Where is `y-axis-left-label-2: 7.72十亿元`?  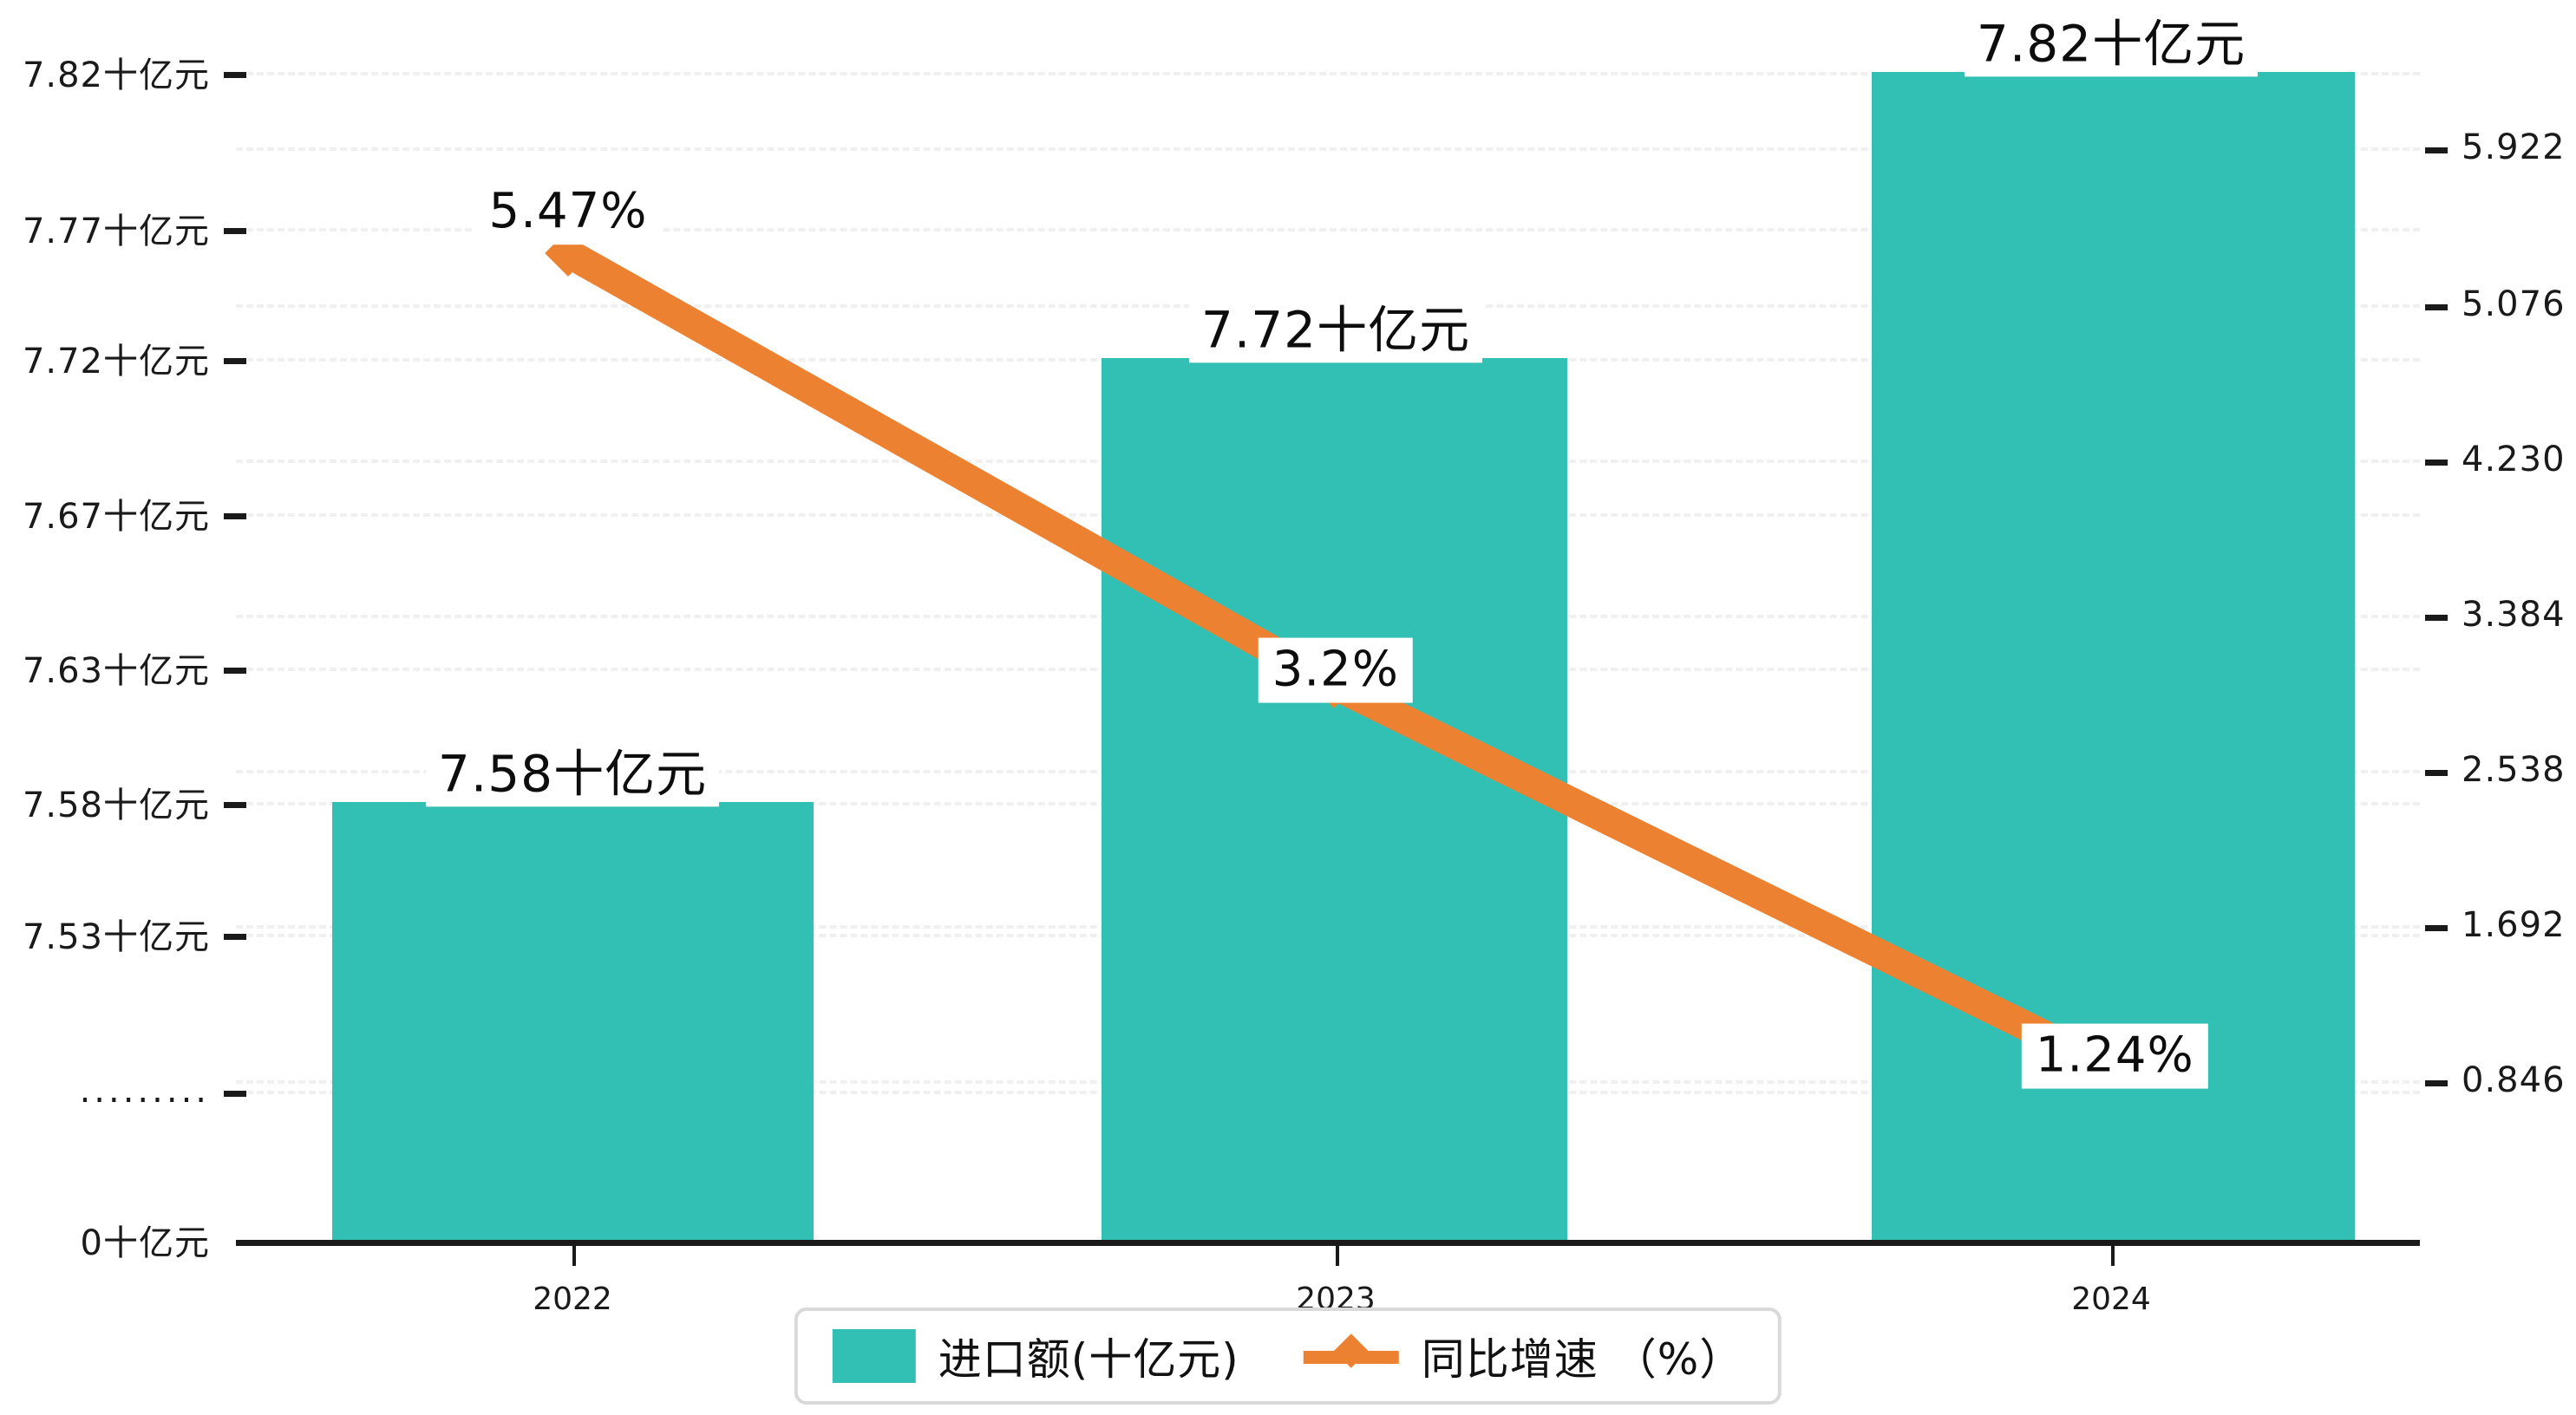 y-axis-left-label-2: 7.72十亿元 is located at coordinates (116, 361).